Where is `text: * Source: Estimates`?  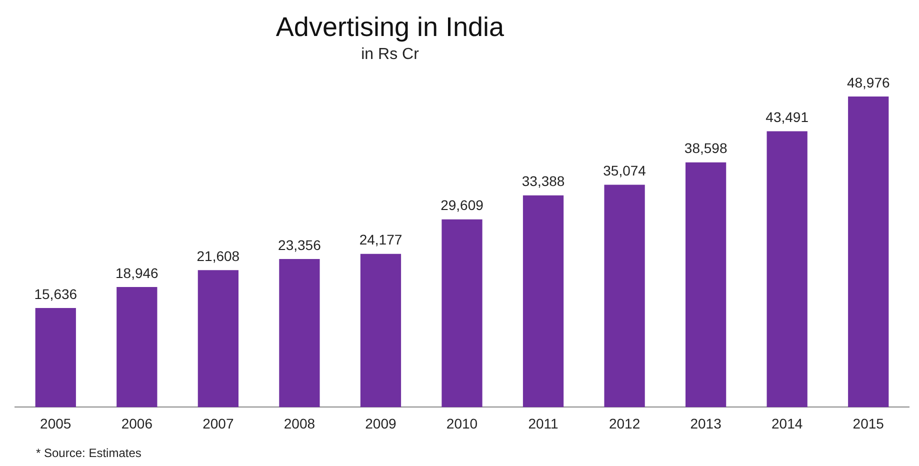
text: * Source: Estimates is located at coordinates (89, 453).